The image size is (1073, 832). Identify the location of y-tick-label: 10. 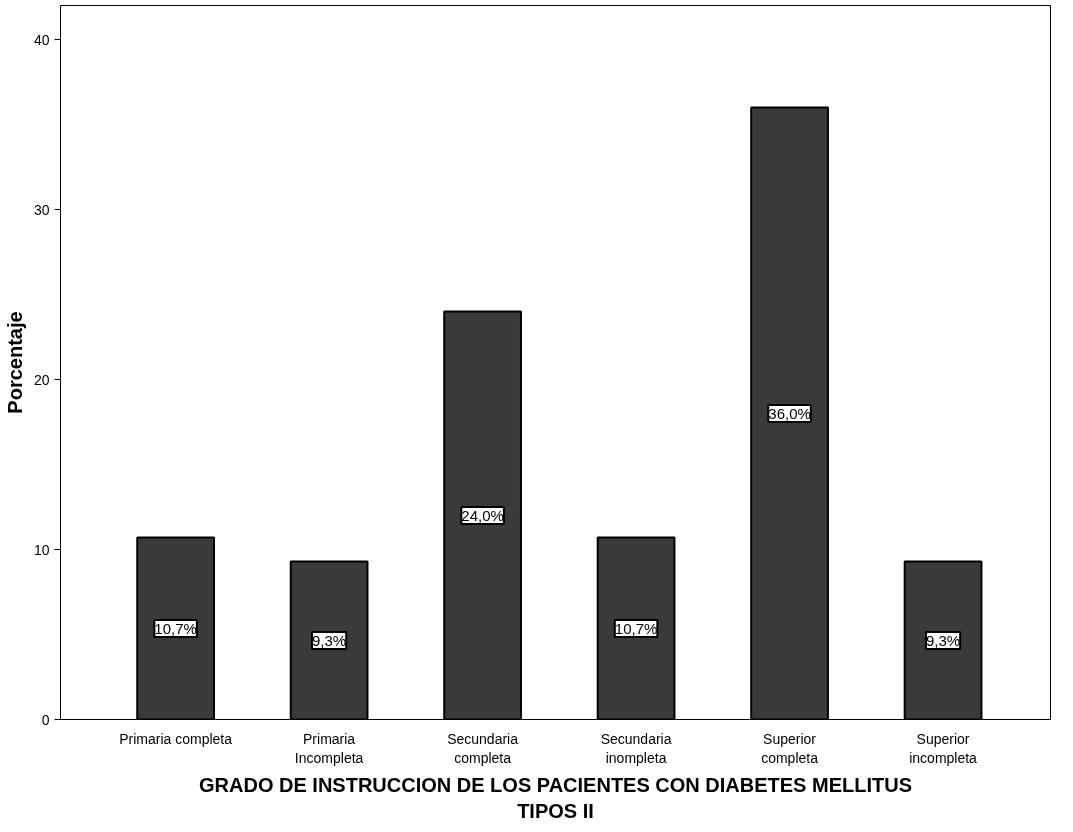
(41, 549).